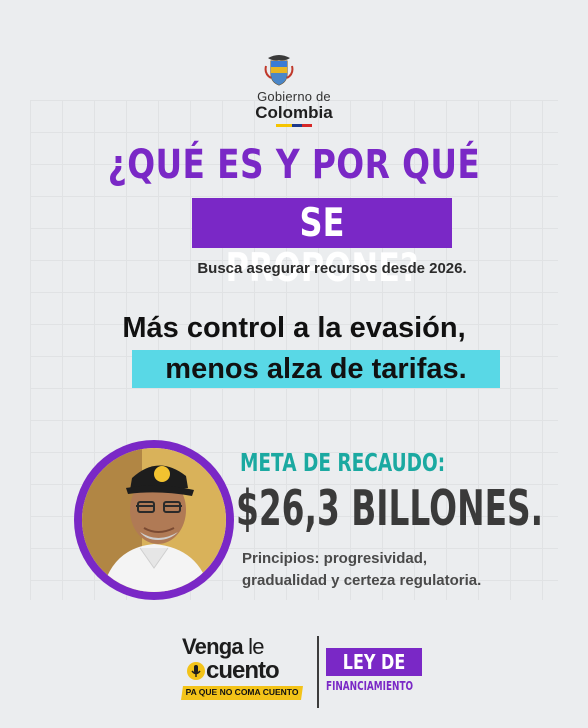  What do you see at coordinates (196, 671) in the screenshot?
I see `microphone-icon` at bounding box center [196, 671].